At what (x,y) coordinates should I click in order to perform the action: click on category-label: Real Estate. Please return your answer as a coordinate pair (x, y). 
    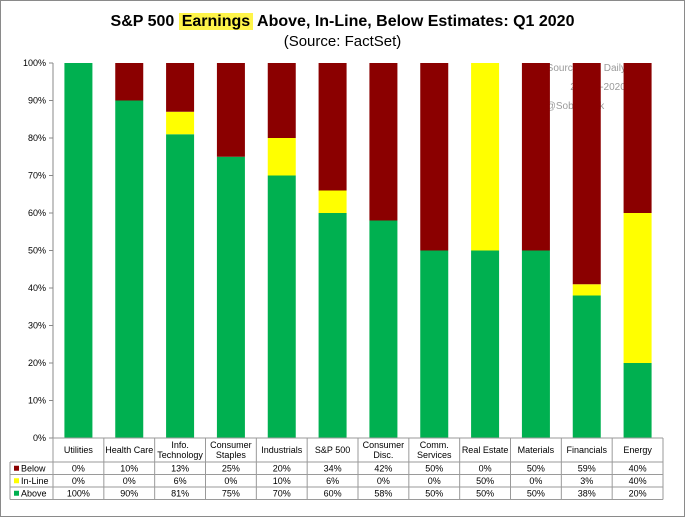
    Looking at the image, I should click on (485, 450).